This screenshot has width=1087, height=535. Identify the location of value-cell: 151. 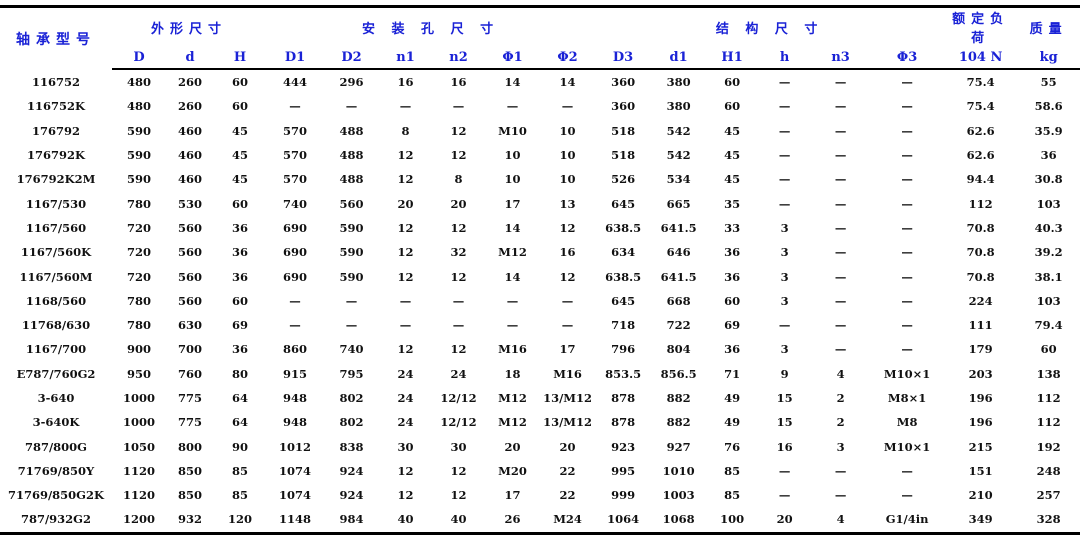
(980, 470).